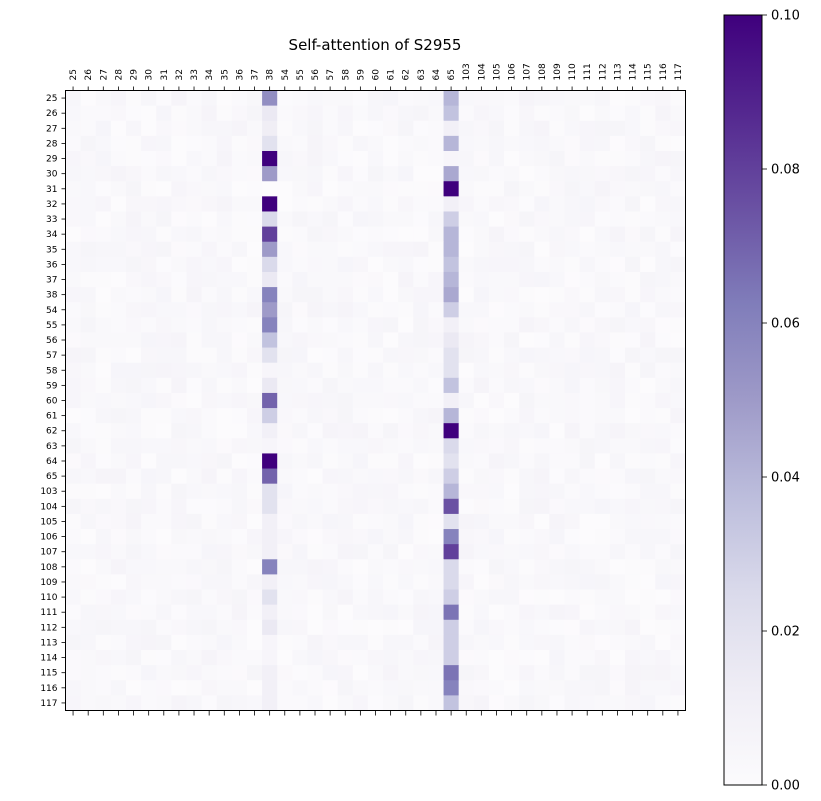 This screenshot has width=821, height=801. What do you see at coordinates (618, 71) in the screenshot?
I see `x-tick-label: 113` at bounding box center [618, 71].